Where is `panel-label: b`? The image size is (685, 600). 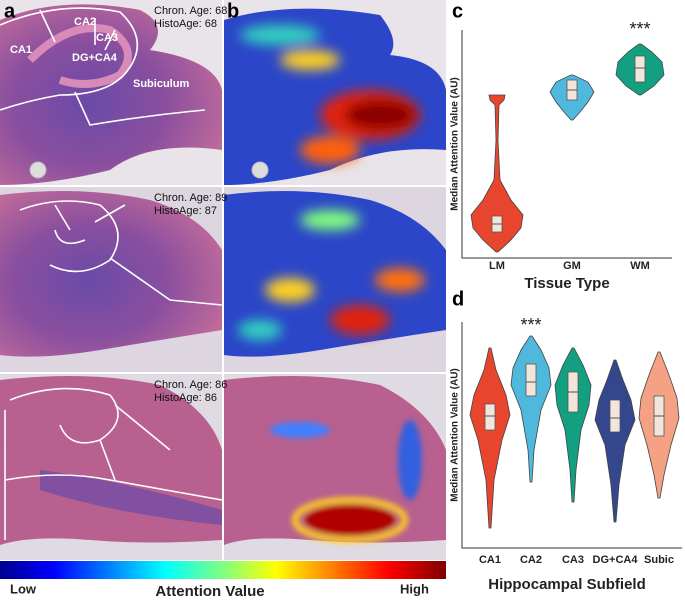 panel-label: b is located at coordinates (233, 11).